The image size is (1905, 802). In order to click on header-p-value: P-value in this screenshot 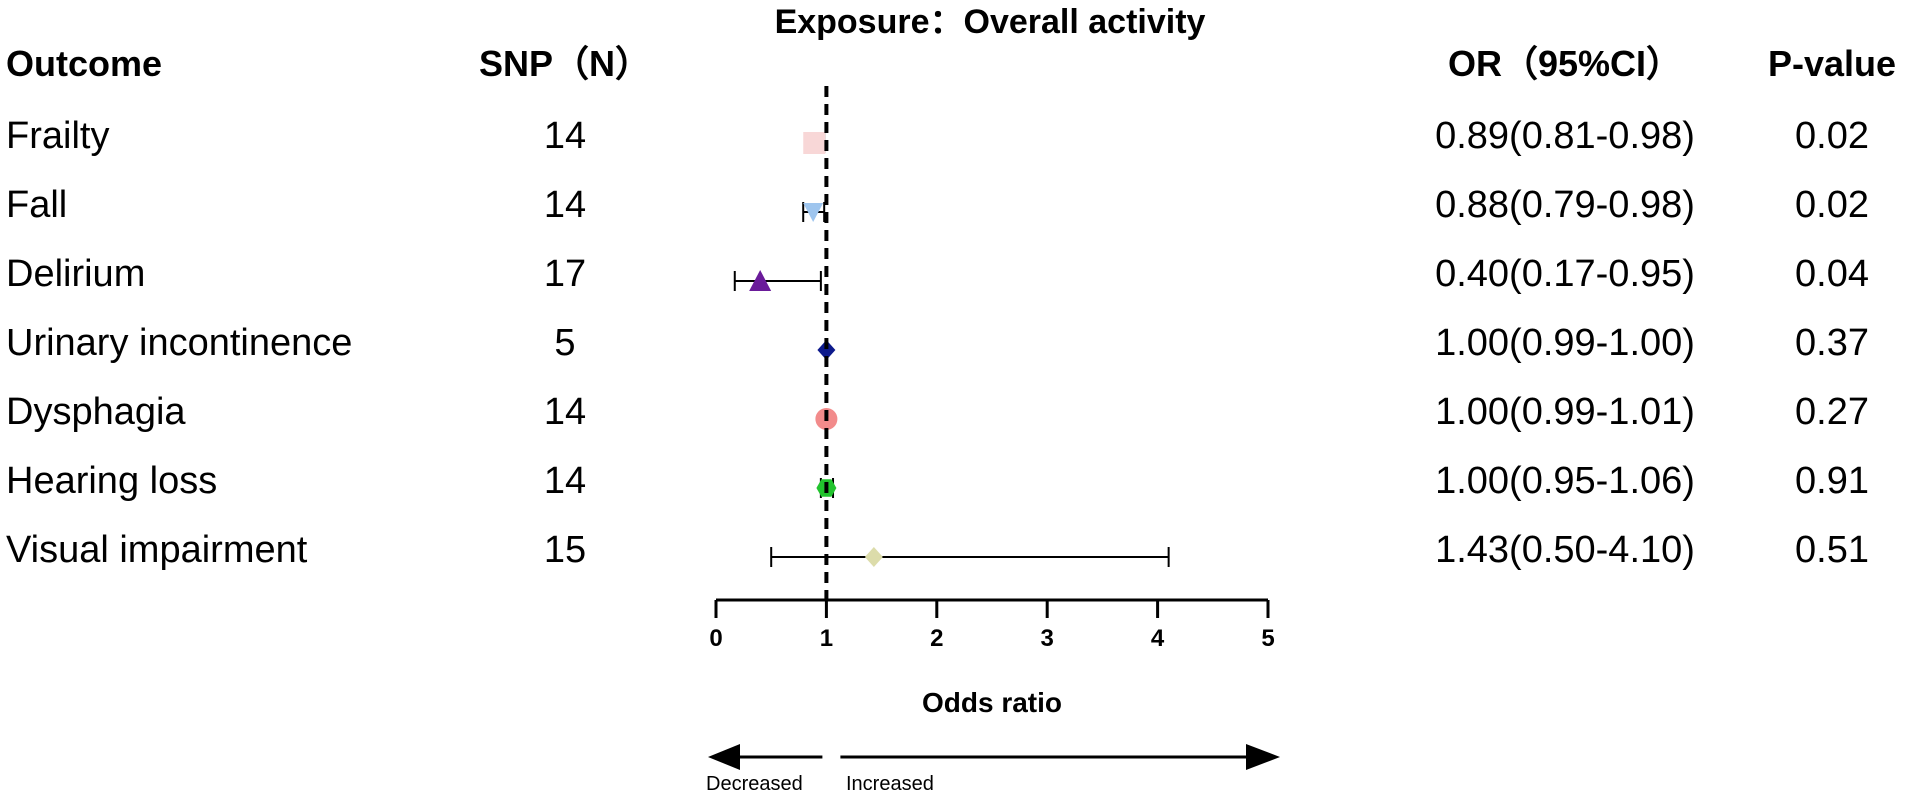, I will do `click(1832, 63)`.